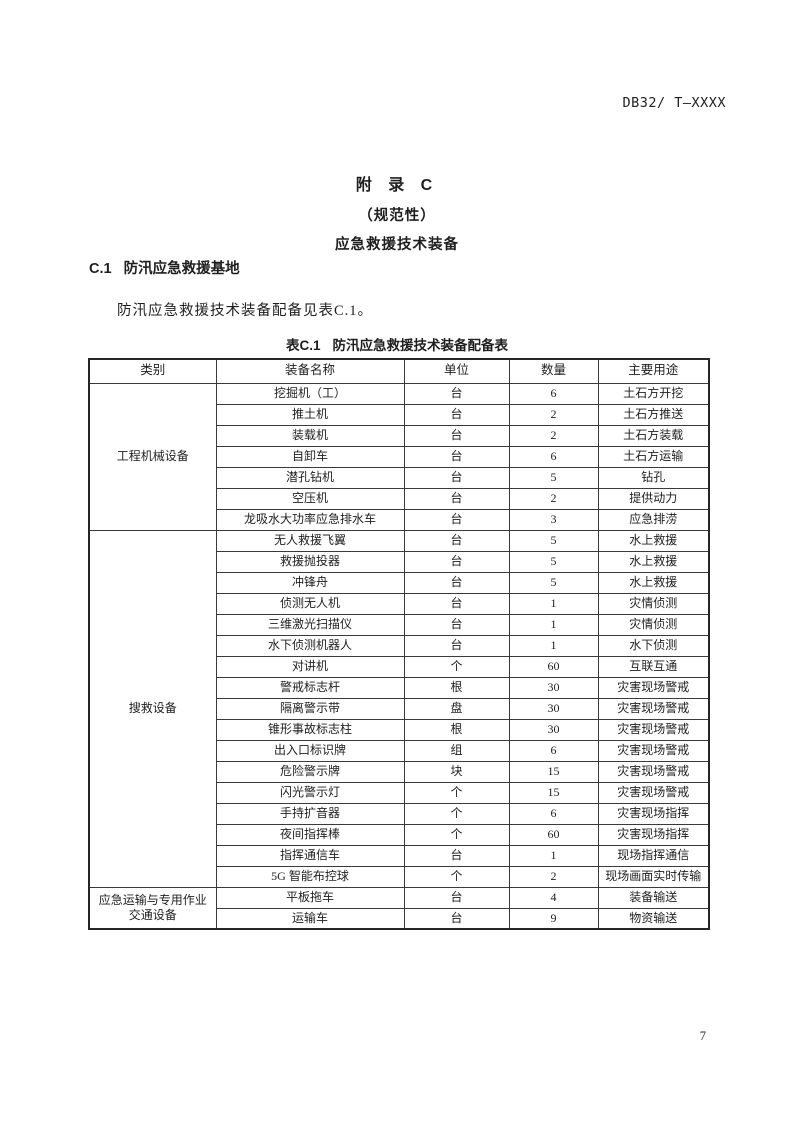  I want to click on table-cell: 闪光警示灯, so click(310, 792).